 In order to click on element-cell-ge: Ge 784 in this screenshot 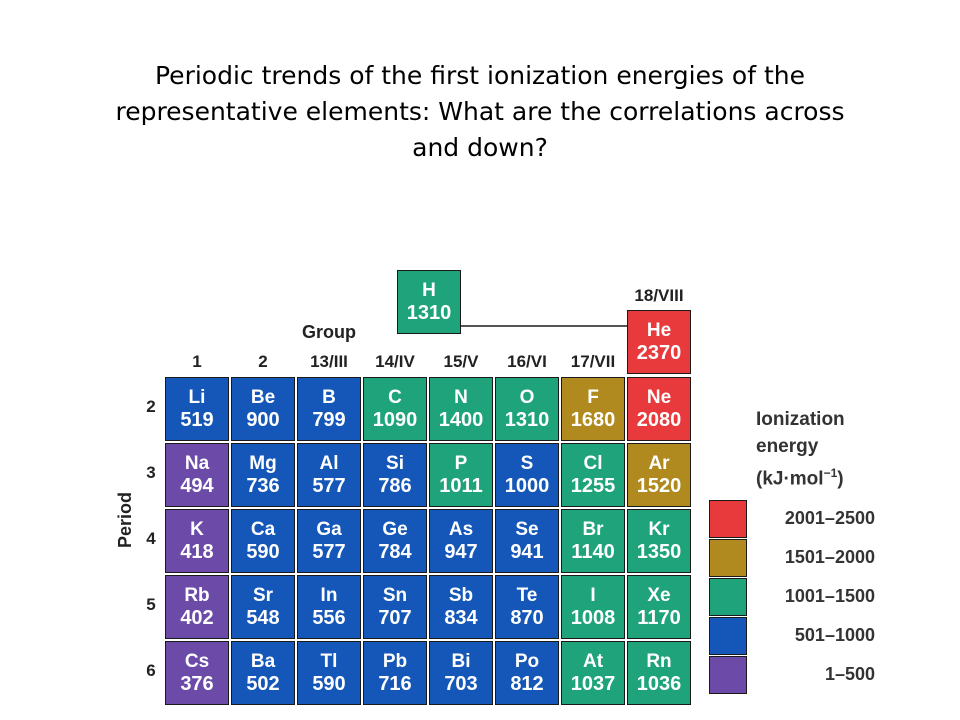, I will do `click(395, 541)`.